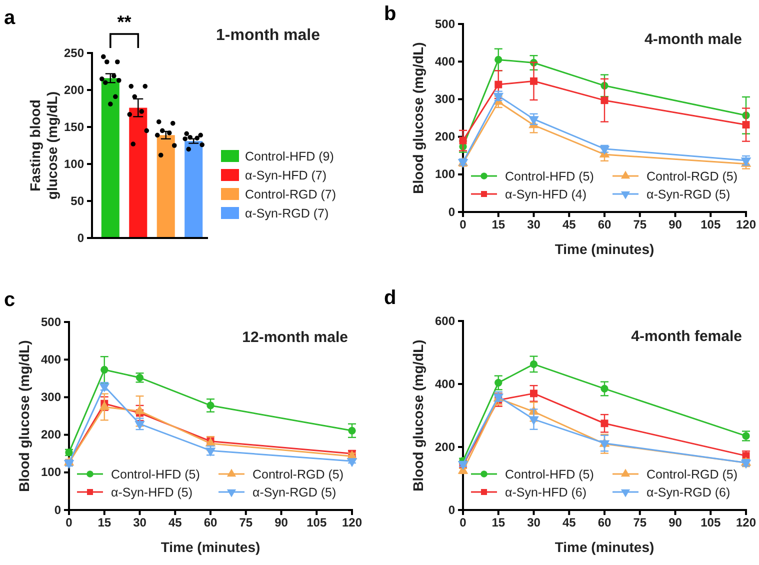  Describe the element at coordinates (546, 493) in the screenshot. I see `legend-label: α-Syn-HFD (6)` at that location.